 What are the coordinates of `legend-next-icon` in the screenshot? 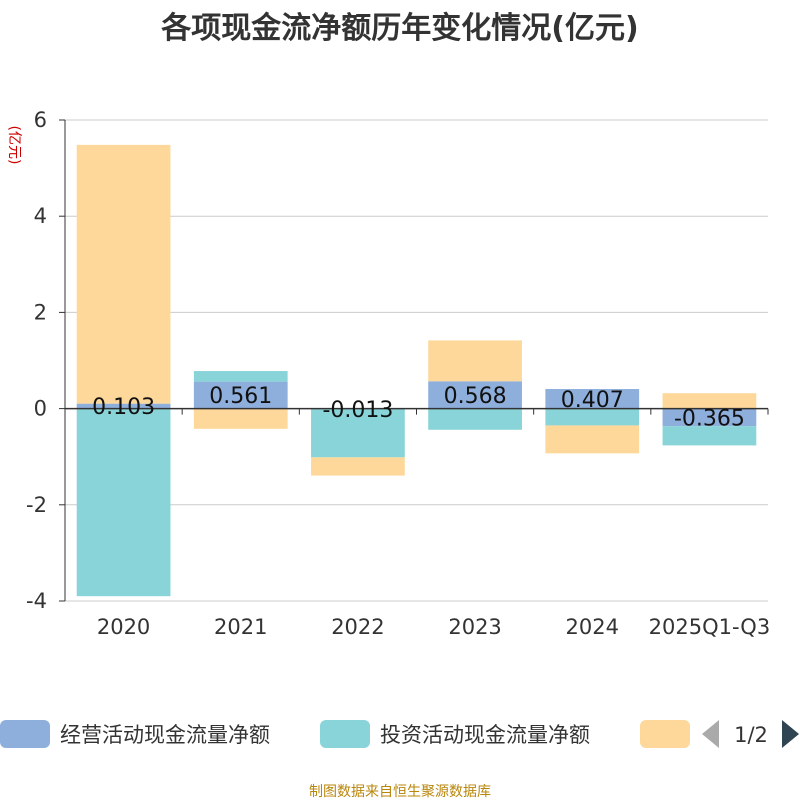 It's located at (790, 734).